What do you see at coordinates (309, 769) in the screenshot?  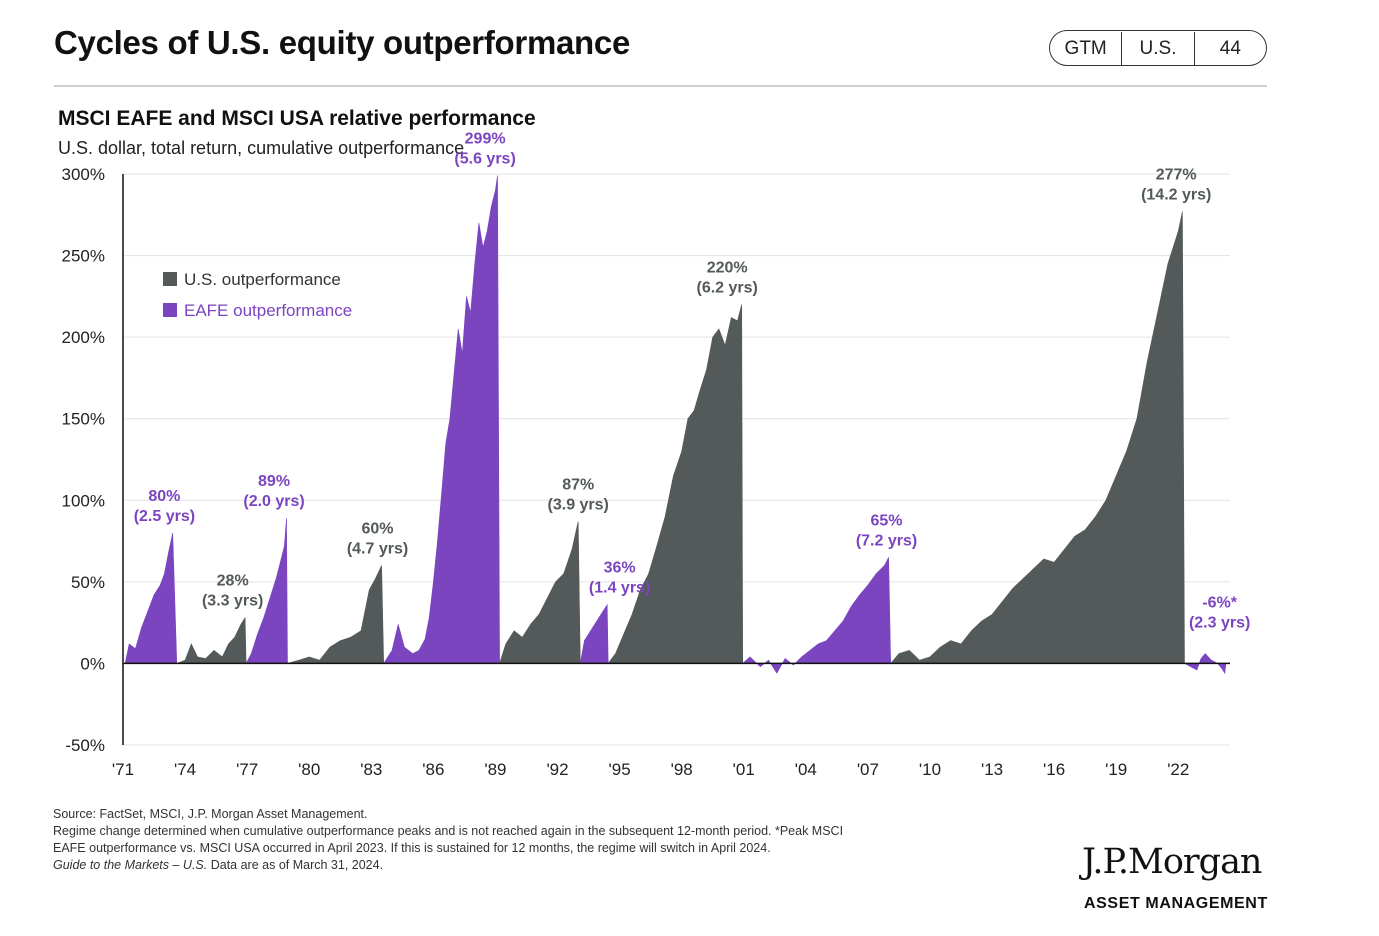 I see `x-tick-label: '80` at bounding box center [309, 769].